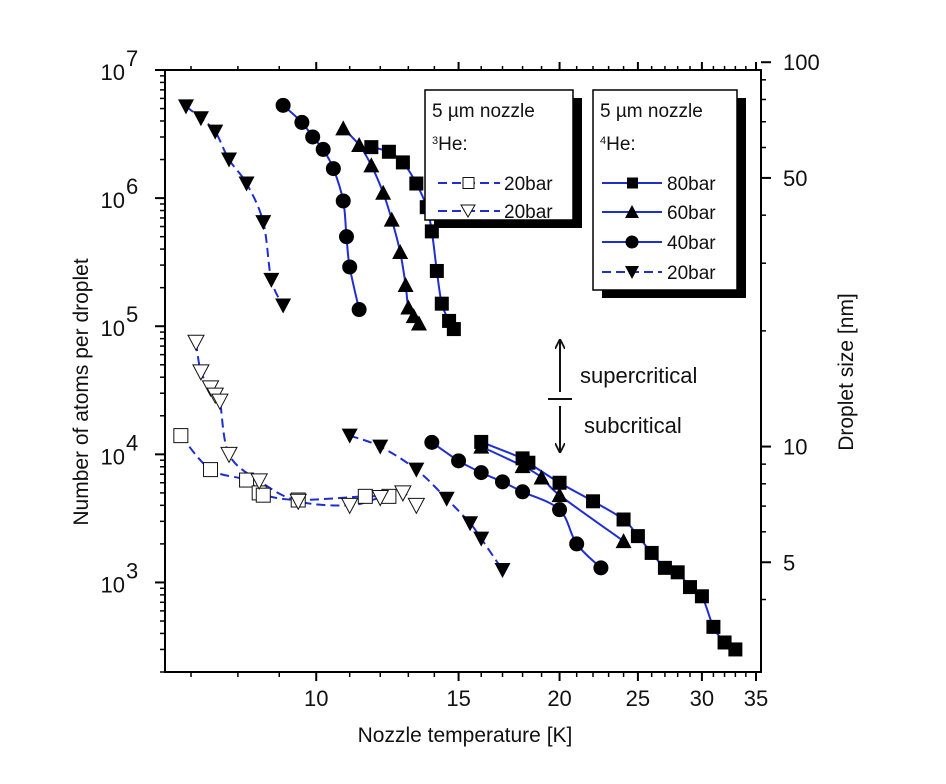 Image resolution: width=946 pixels, height=784 pixels. Describe the element at coordinates (638, 375) in the screenshot. I see `supercritical-label: supercritical` at that location.